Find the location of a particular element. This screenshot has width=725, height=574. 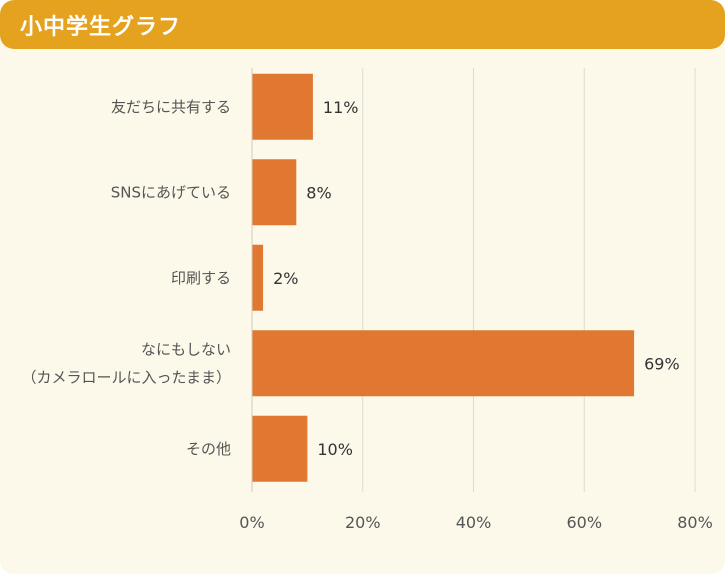

category-label: 印刷する is located at coordinates (201, 278).